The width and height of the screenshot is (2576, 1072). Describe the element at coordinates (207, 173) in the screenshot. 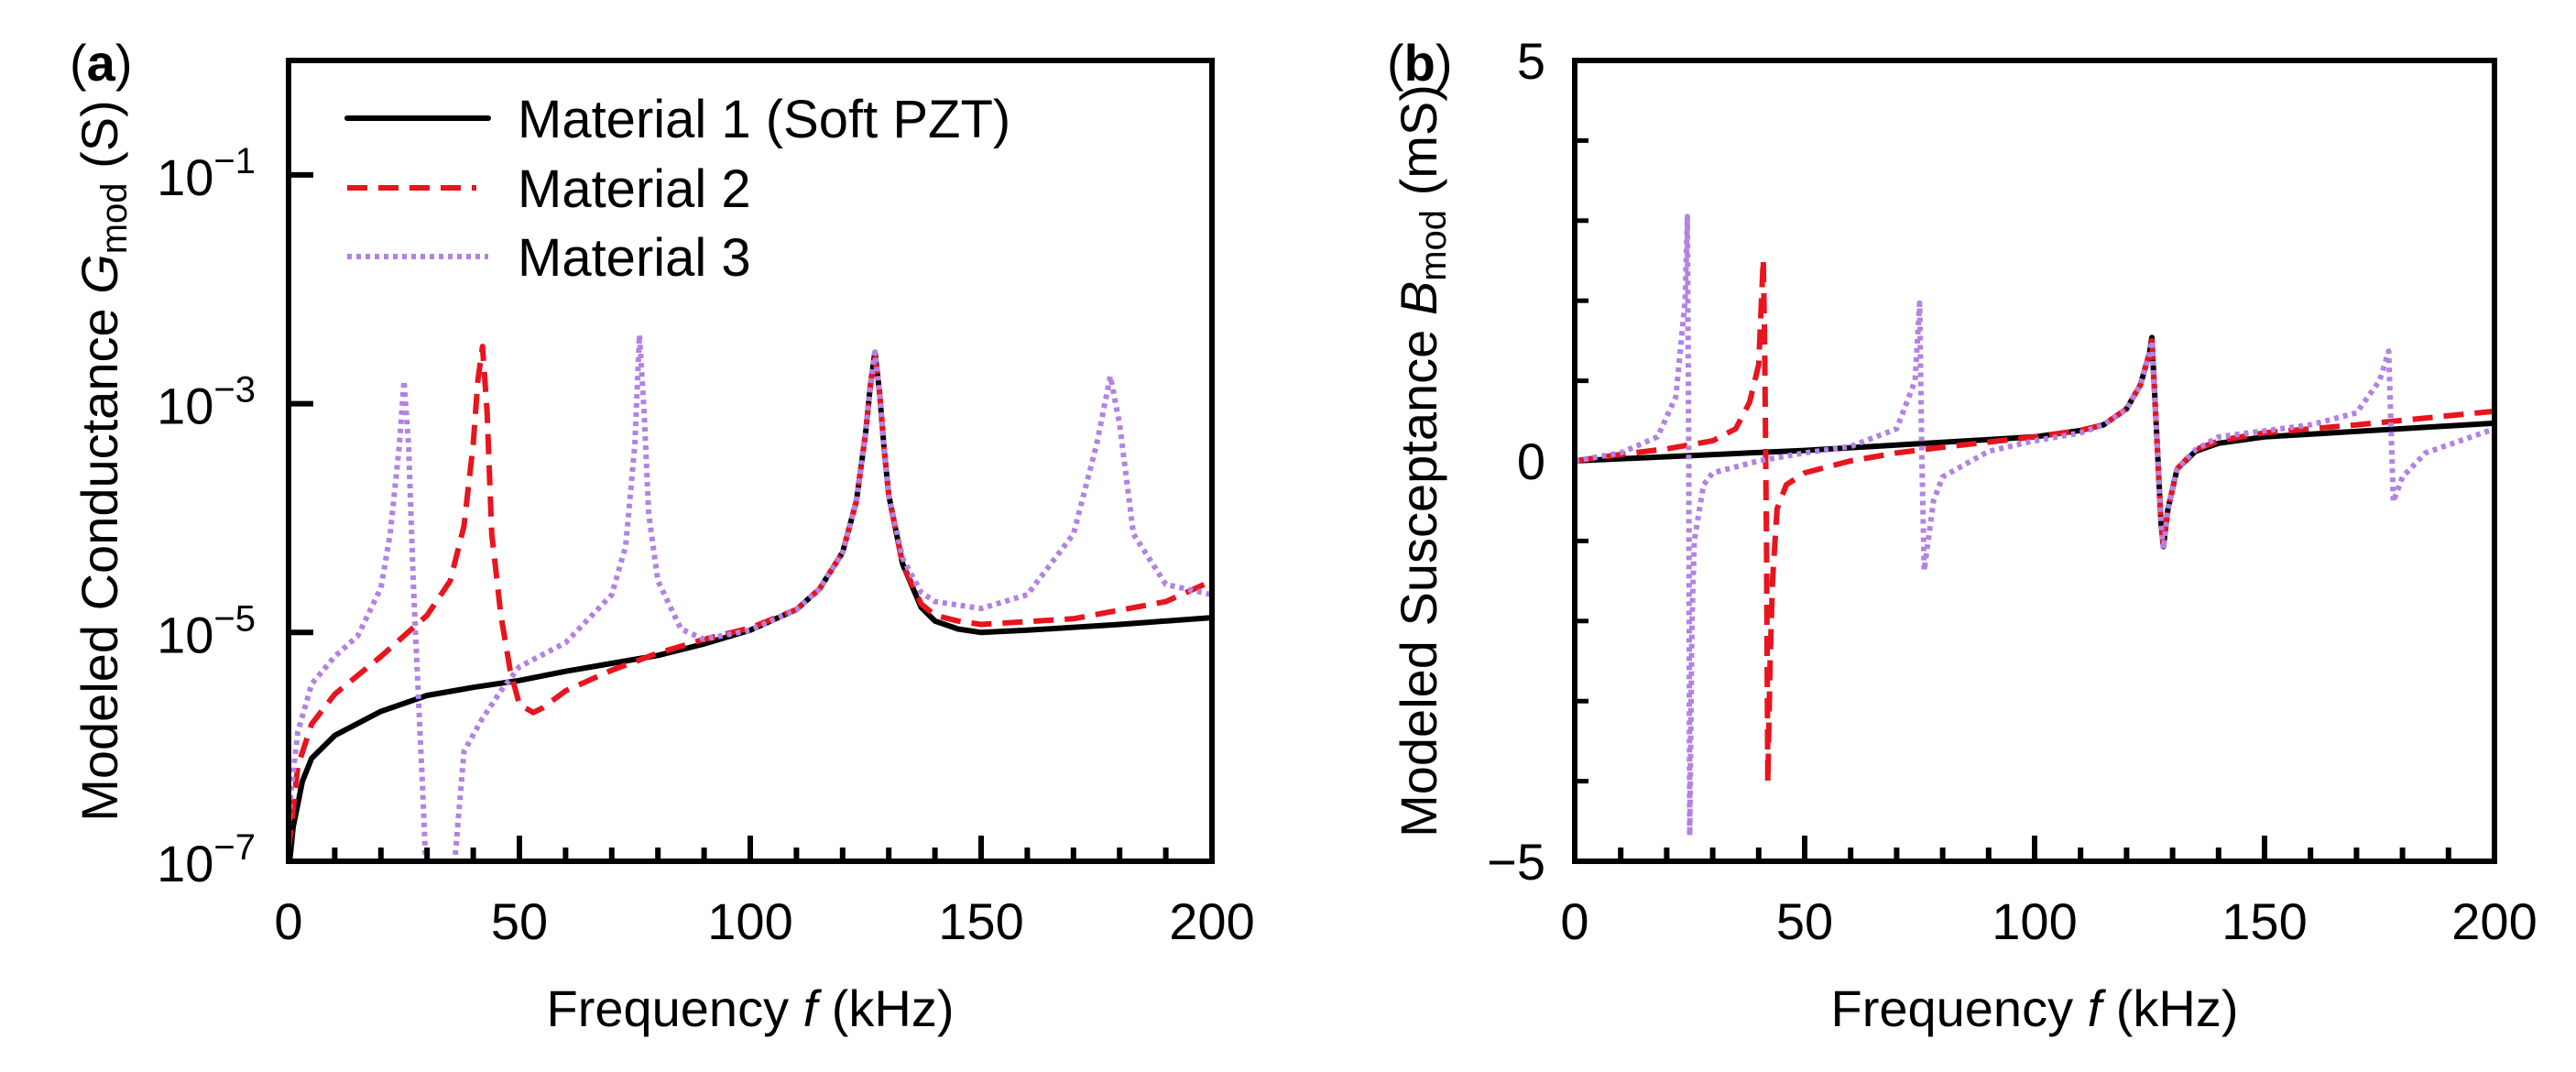

I see `y-tick-label: 10⁻¹` at that location.